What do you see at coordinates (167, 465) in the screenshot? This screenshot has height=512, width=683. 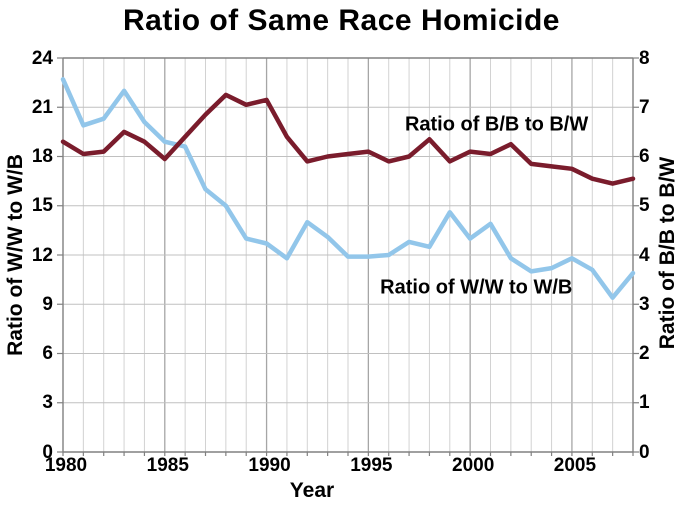 I see `x-tick-label: 1985` at bounding box center [167, 465].